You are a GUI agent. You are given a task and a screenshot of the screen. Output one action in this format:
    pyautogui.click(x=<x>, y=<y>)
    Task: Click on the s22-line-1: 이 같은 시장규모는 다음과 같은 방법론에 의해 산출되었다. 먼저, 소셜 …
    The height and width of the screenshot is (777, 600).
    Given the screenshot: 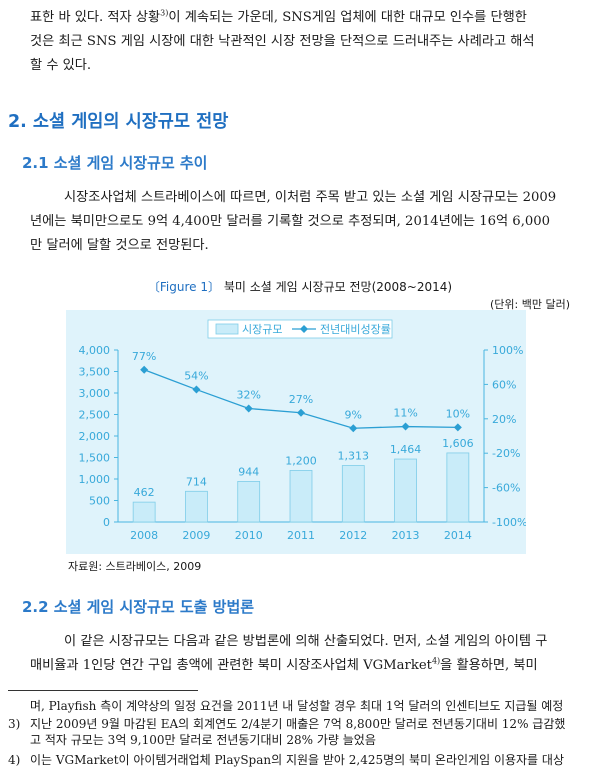 What is the action you would take?
    pyautogui.click(x=306, y=641)
    